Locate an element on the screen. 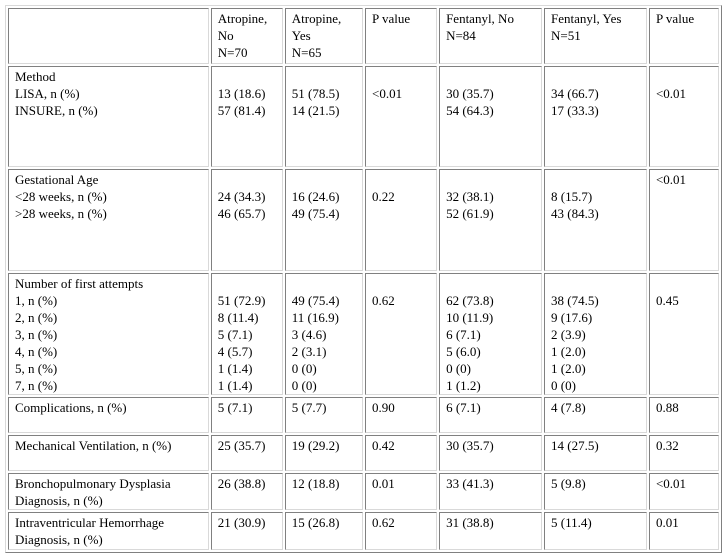 Image resolution: width=727 pixels, height=553 pixels. table-cell: 15 (26.8) is located at coordinates (324, 531).